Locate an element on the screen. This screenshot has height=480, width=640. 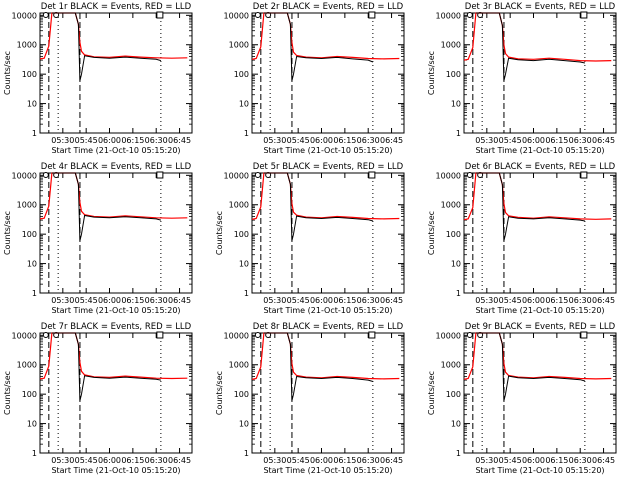
panel-title: Det 8r BLACK = Events, RED = LLD is located at coordinates (328, 327).